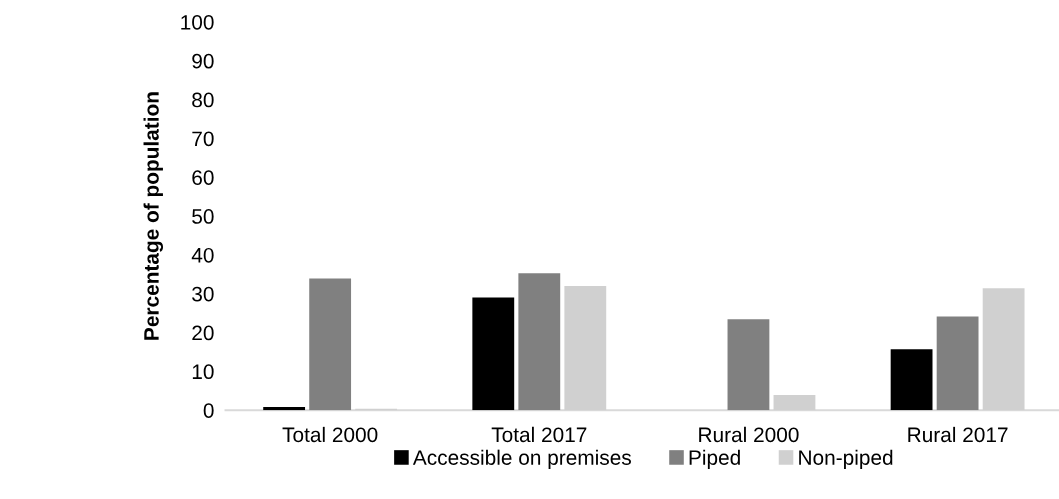 The width and height of the screenshot is (1059, 499). What do you see at coordinates (714, 459) in the screenshot?
I see `legend-label: Piped` at bounding box center [714, 459].